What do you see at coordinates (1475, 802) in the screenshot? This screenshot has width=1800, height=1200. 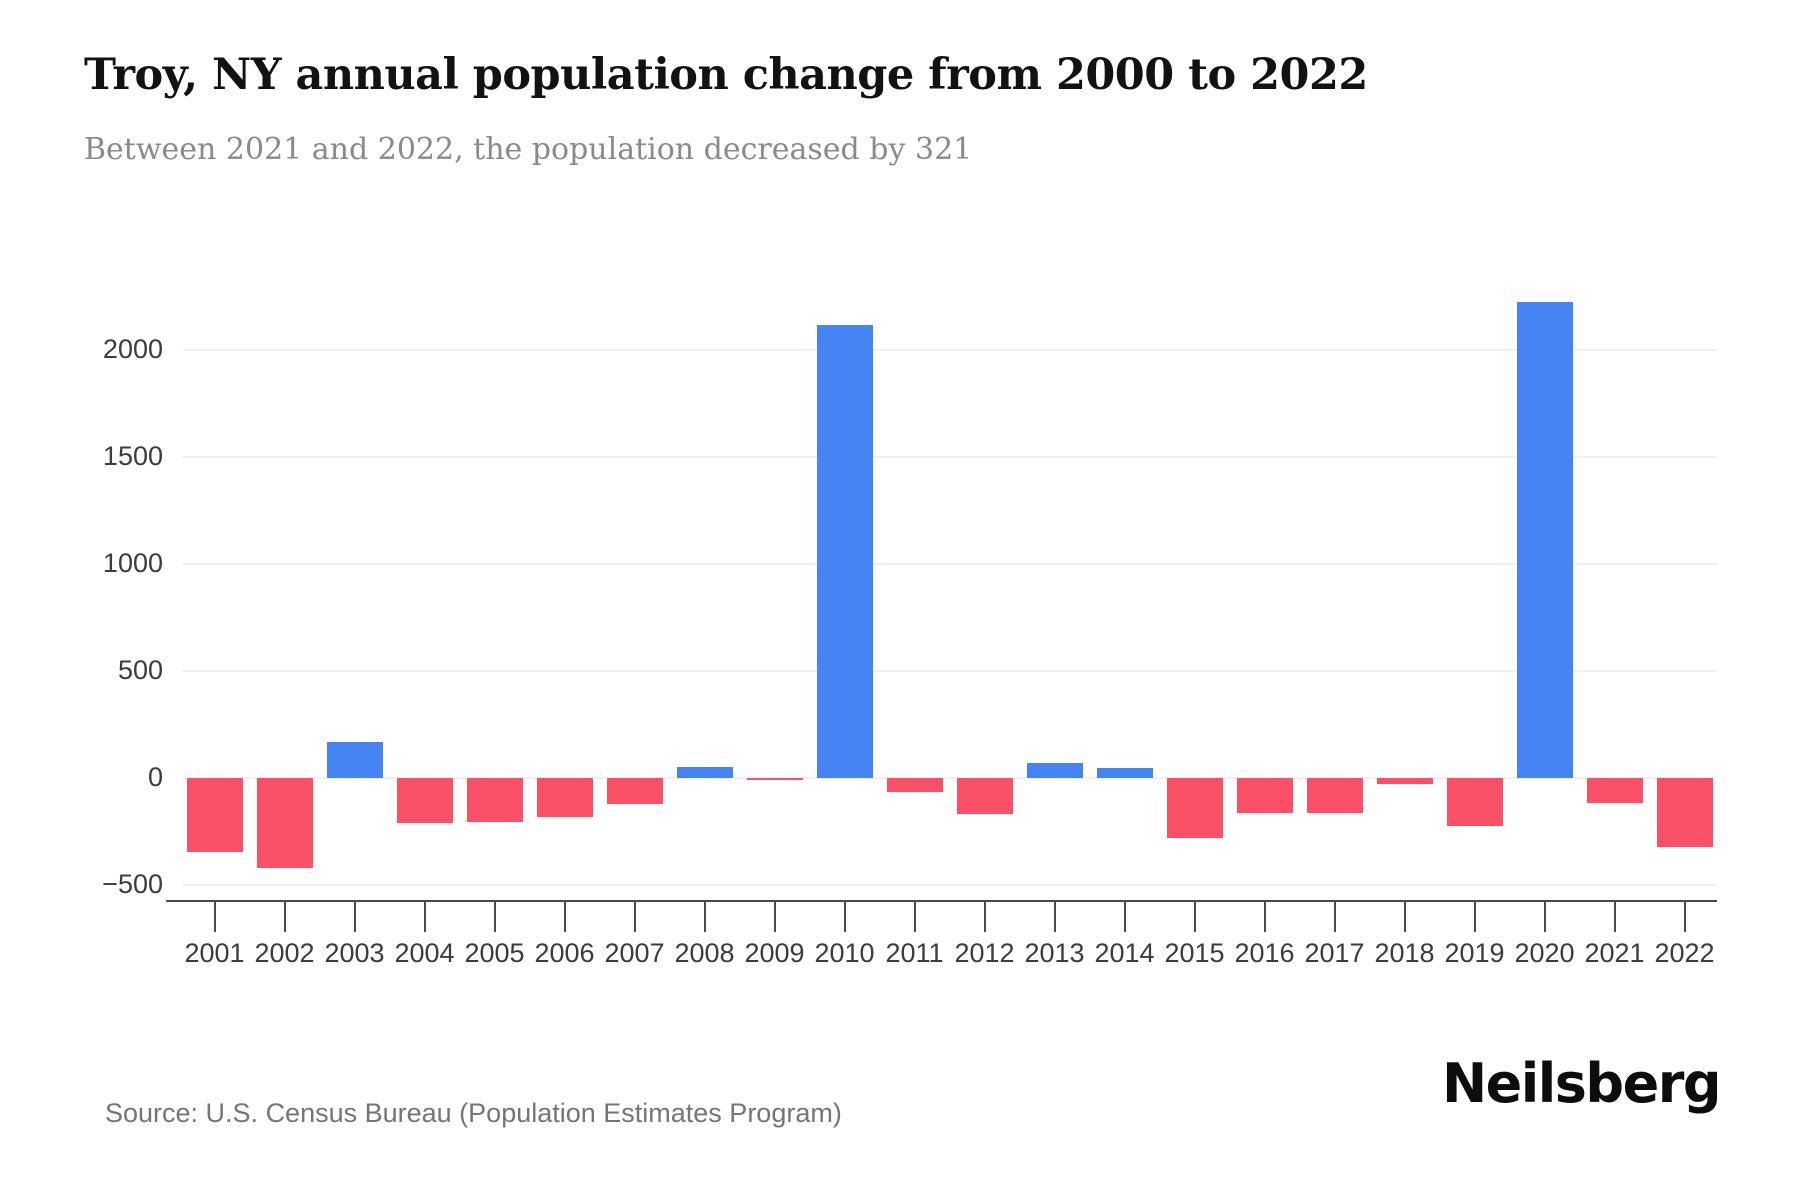 I see `bar-2019` at bounding box center [1475, 802].